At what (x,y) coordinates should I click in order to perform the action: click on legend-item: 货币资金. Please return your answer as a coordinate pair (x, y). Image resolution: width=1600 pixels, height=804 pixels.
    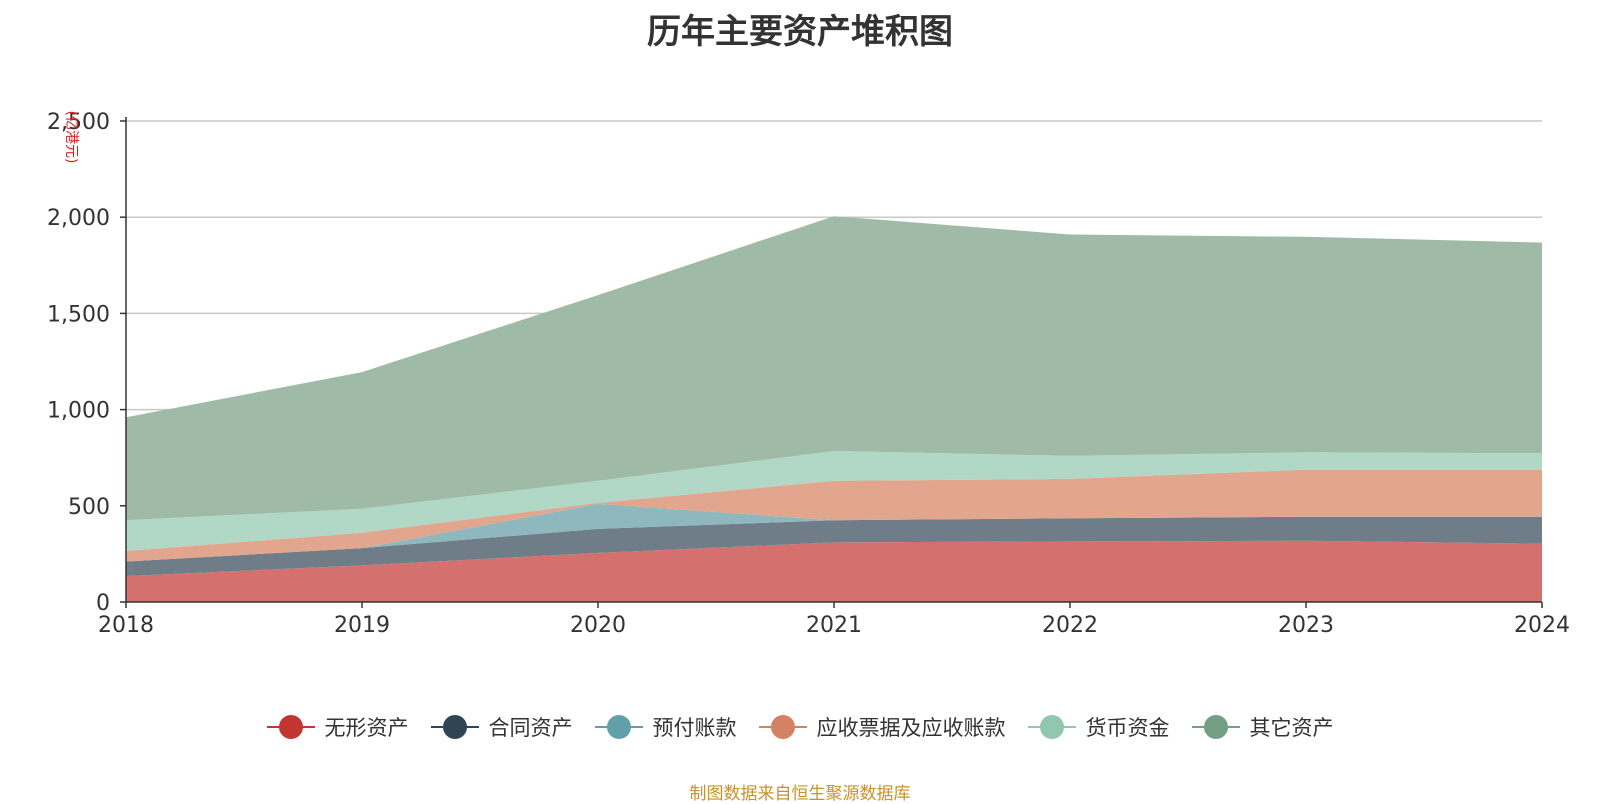
    Looking at the image, I should click on (1098, 727).